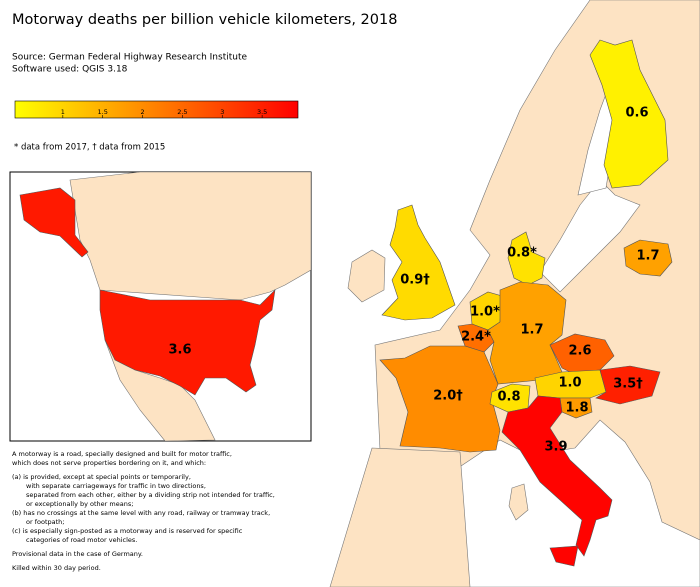  What do you see at coordinates (366, 276) in the screenshot?
I see `ireland` at bounding box center [366, 276].